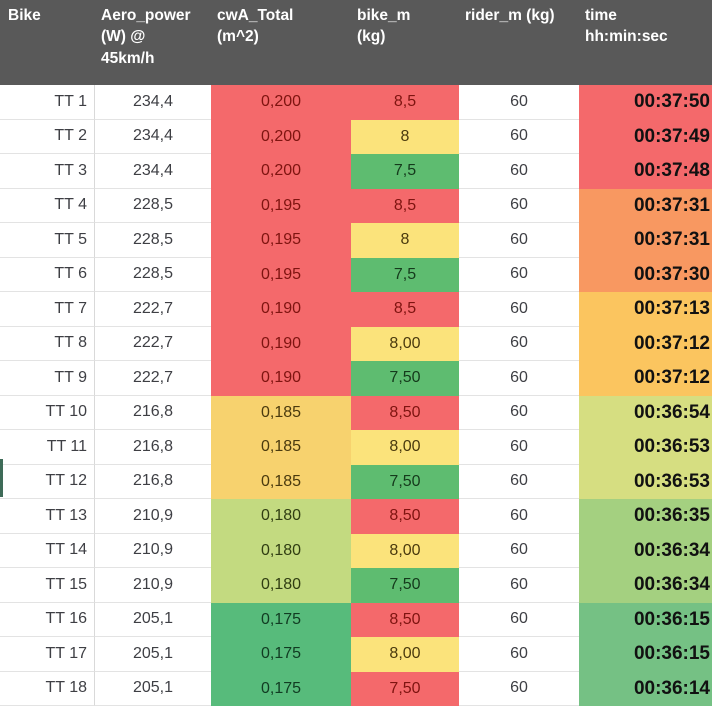  I want to click on bike-cell: TT 18, so click(47, 688).